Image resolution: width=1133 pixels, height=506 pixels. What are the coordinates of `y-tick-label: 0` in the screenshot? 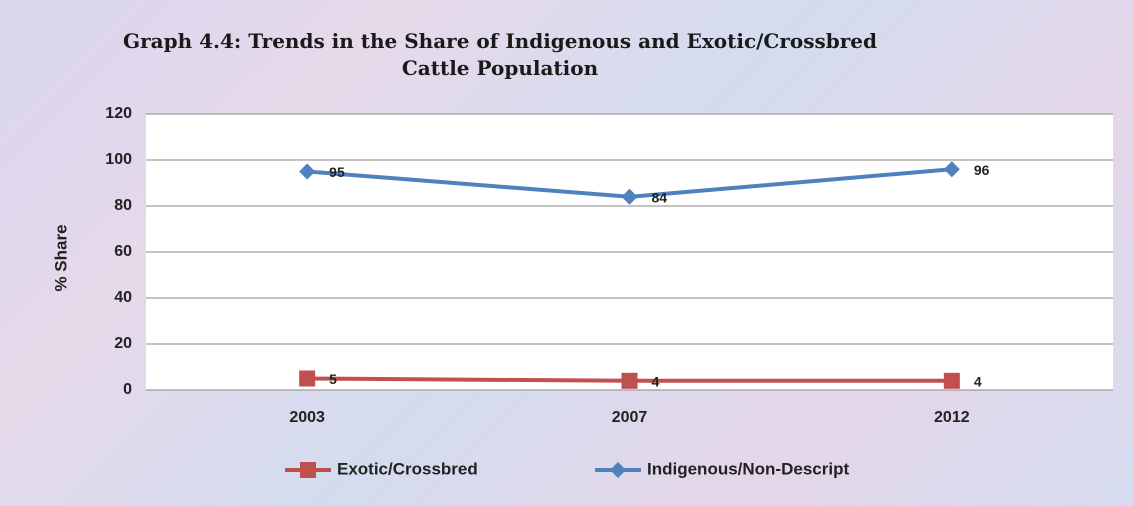 It's located at (127, 389).